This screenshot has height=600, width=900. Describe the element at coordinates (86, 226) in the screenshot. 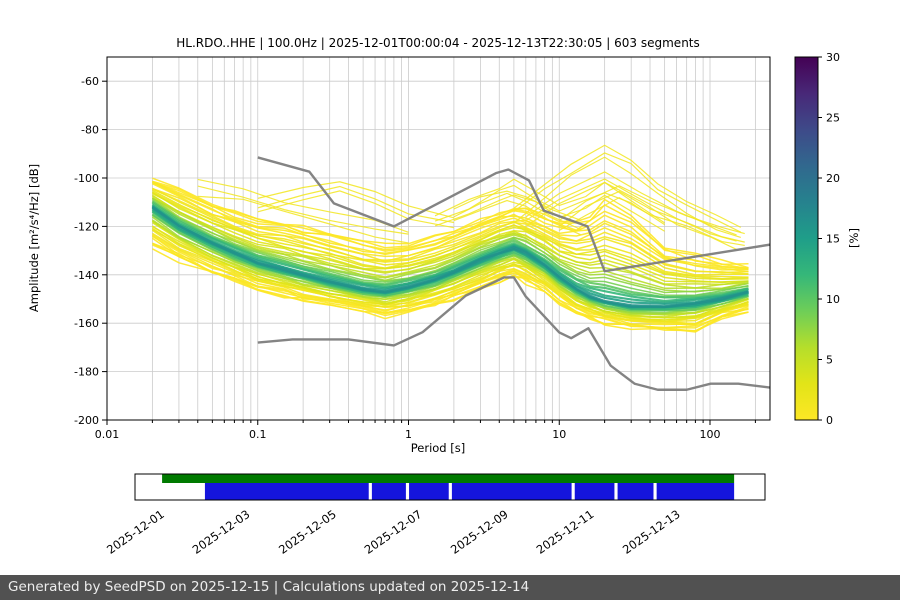

I see `y-tick-label: -120` at that location.